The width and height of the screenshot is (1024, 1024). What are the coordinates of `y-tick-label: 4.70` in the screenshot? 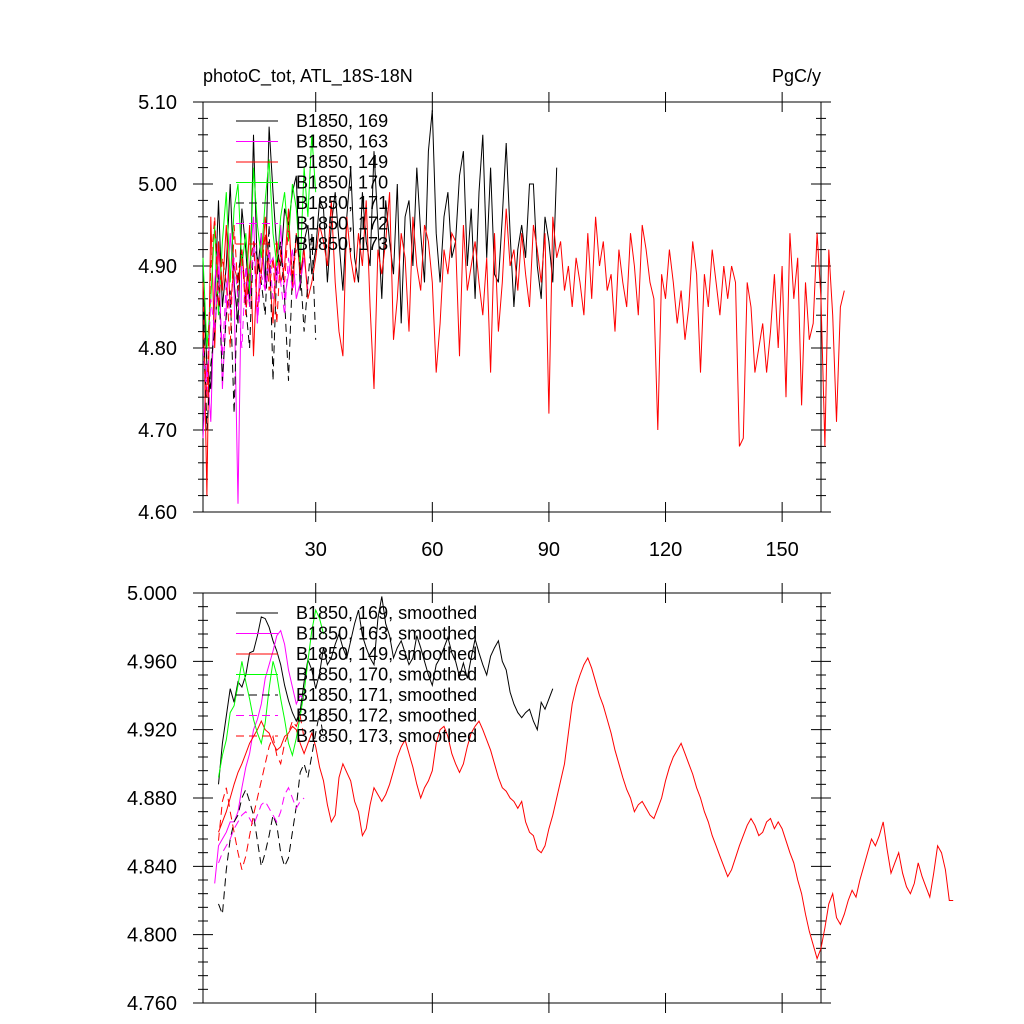 It's located at (157, 431).